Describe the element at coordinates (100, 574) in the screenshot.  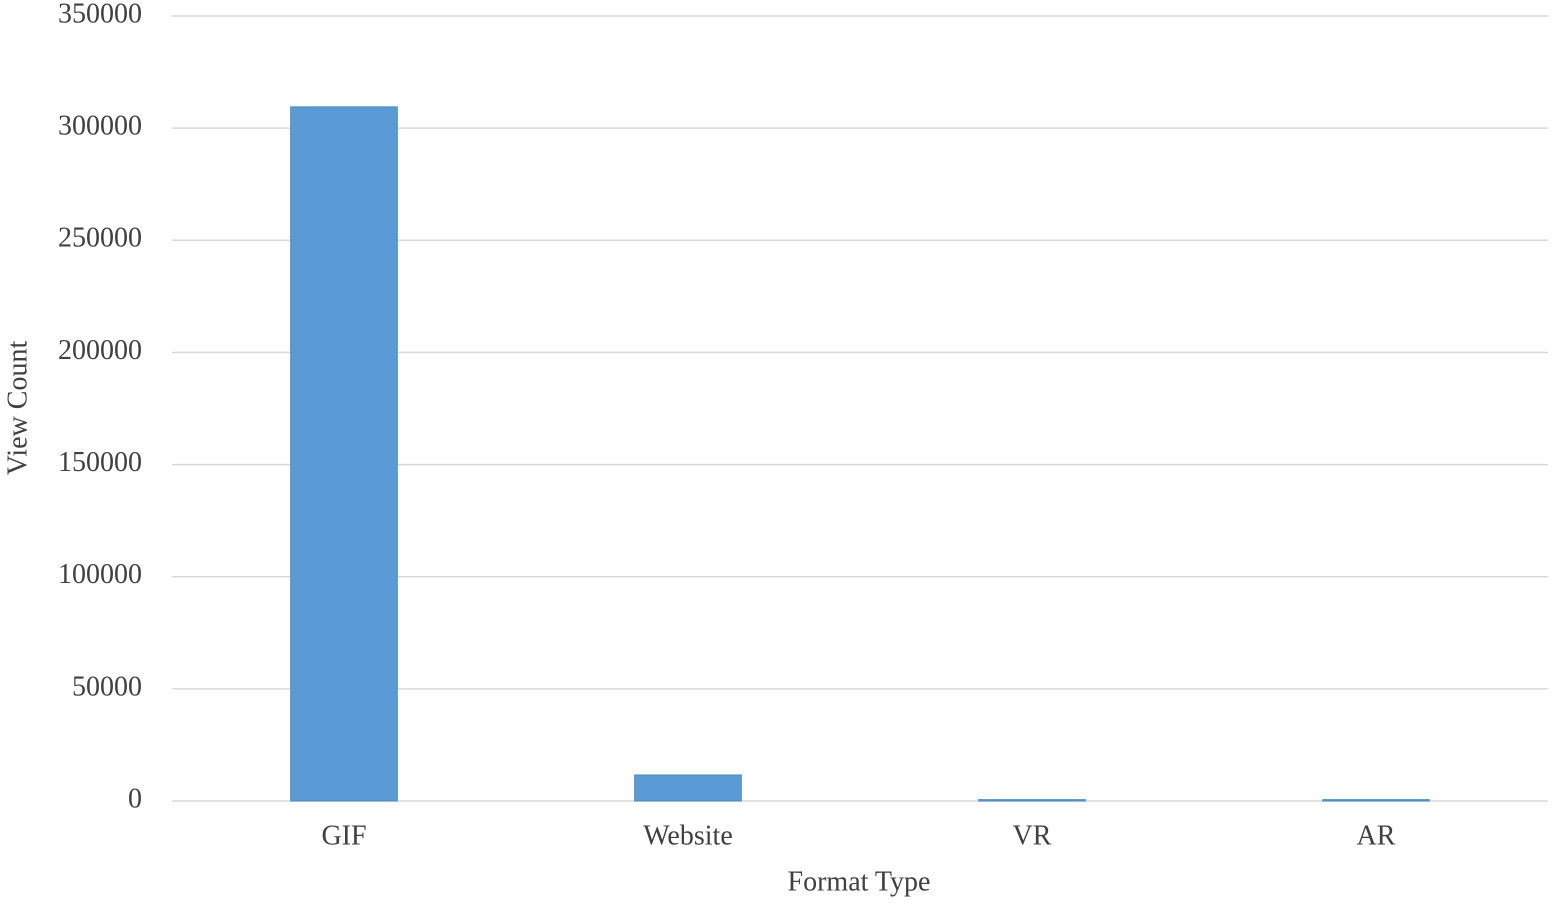
I see `y-tick-label: 100000` at that location.